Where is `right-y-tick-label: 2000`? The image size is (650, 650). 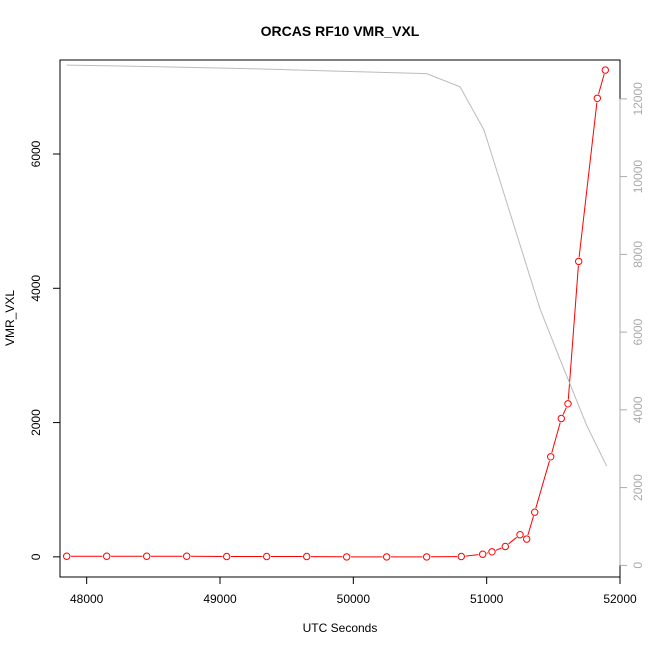 right-y-tick-label: 2000 is located at coordinates (638, 487).